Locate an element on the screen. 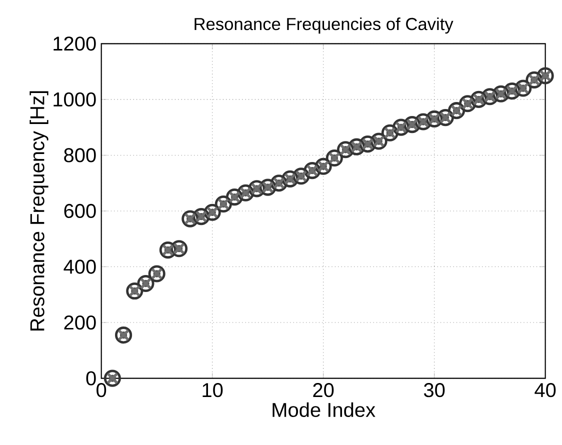  y-tick-label: 200 is located at coordinates (80, 322).